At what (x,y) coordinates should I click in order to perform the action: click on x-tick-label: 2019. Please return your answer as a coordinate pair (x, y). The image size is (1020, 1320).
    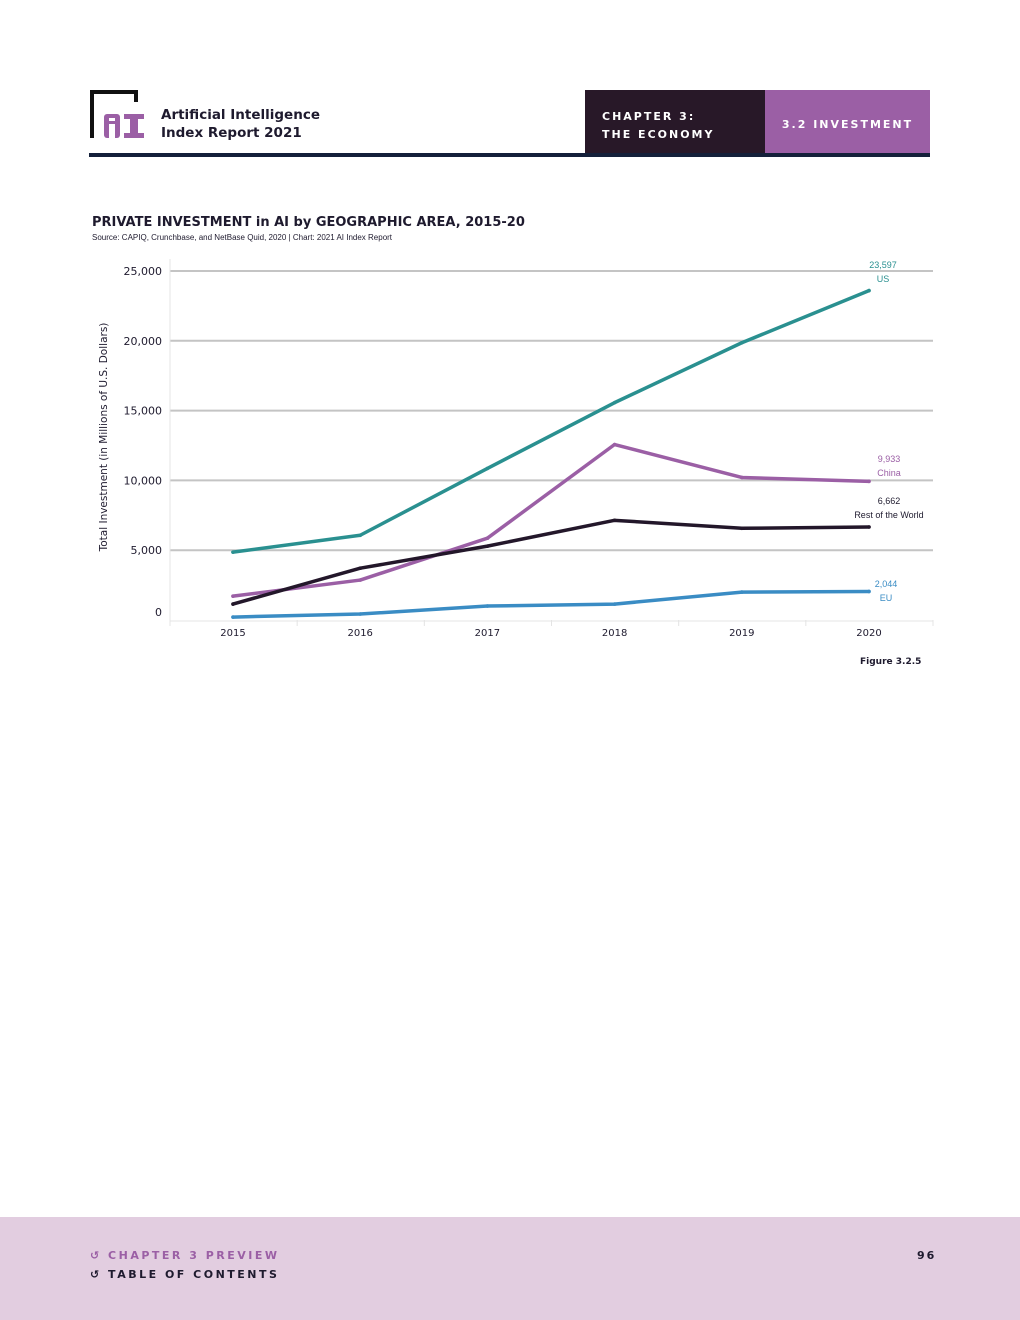
    Looking at the image, I should click on (741, 633).